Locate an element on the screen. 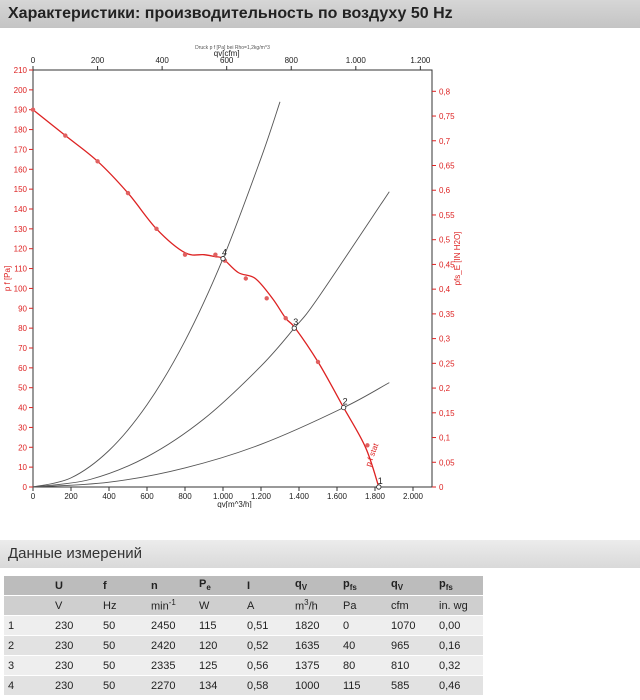 This screenshot has width=640, height=700. y2-tick-label: 0,8 is located at coordinates (445, 91).